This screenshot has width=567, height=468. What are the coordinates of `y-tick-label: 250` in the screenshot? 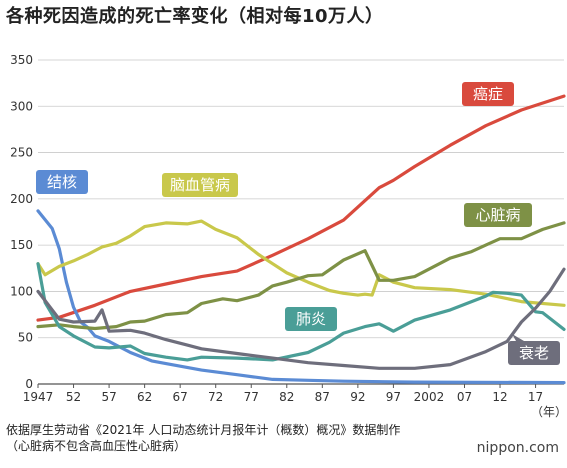 It's located at (21, 153).